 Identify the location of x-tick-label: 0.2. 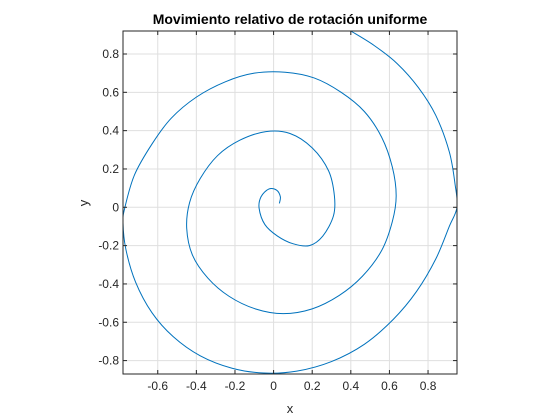
(312, 386).